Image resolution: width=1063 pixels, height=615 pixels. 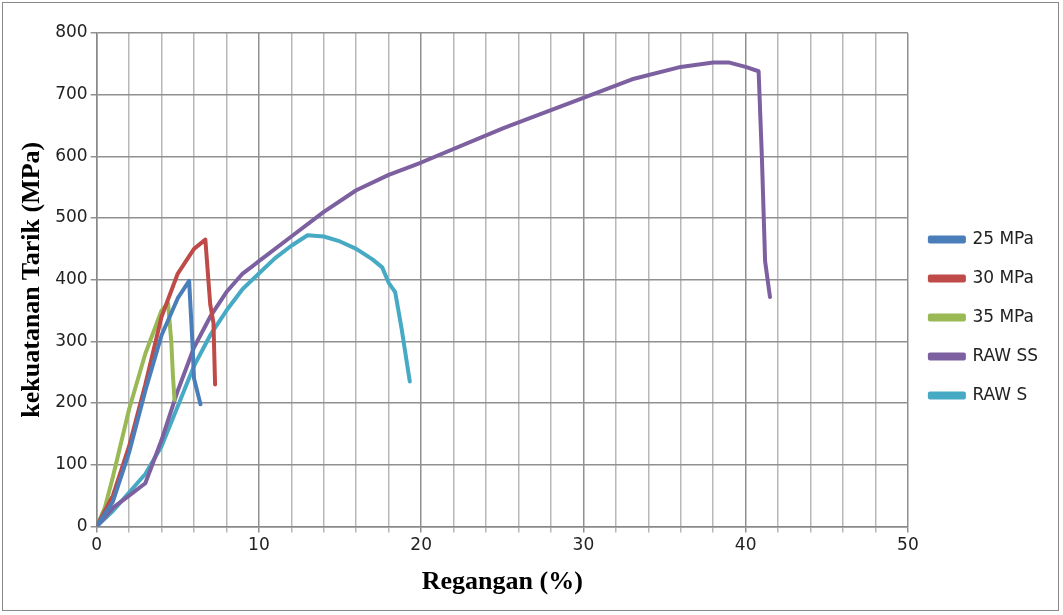 What do you see at coordinates (71, 93) in the screenshot?
I see `y-tick-label: 700` at bounding box center [71, 93].